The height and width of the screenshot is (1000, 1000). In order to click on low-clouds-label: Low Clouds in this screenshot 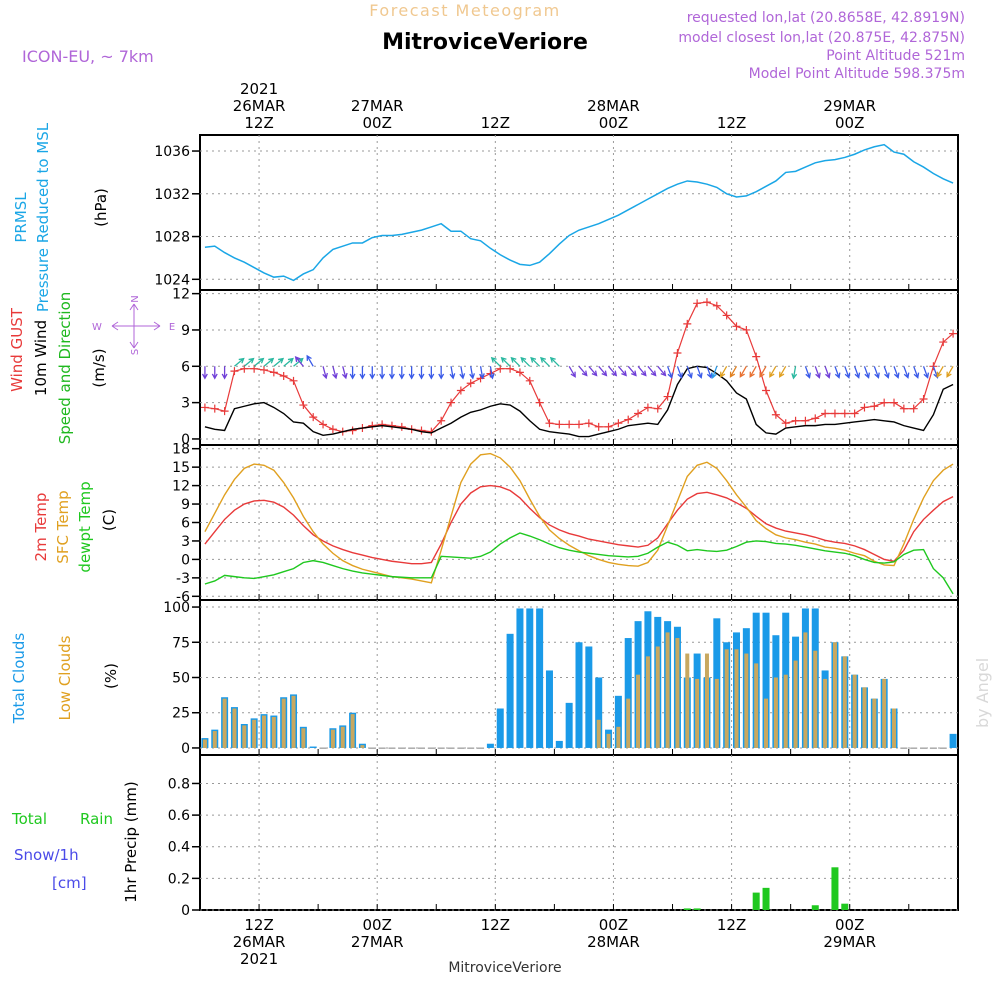, I will do `click(65, 677)`.